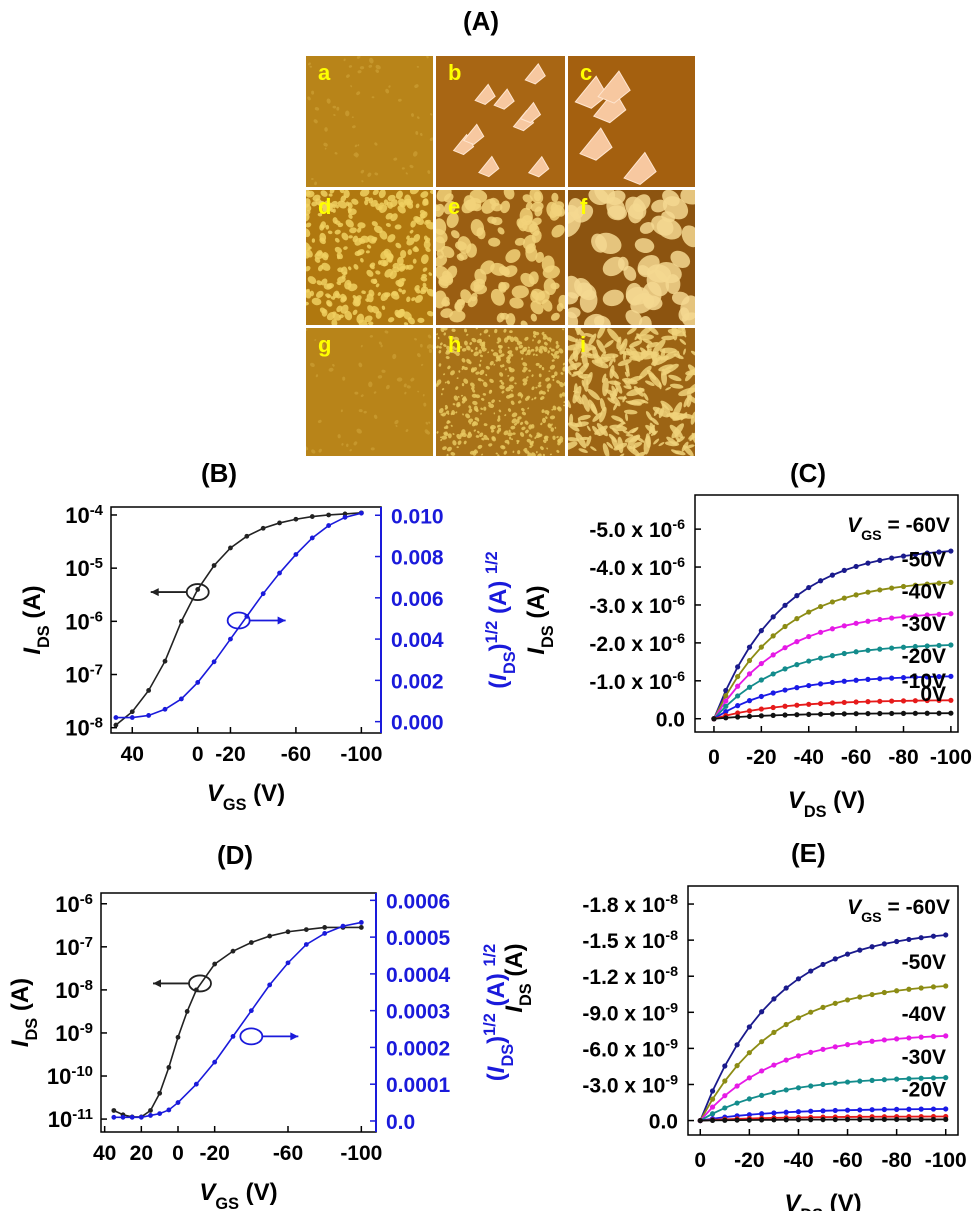  What do you see at coordinates (630, 976) in the screenshot?
I see `y-tick-label: -1.2 x 10⁻⁸` at bounding box center [630, 976].